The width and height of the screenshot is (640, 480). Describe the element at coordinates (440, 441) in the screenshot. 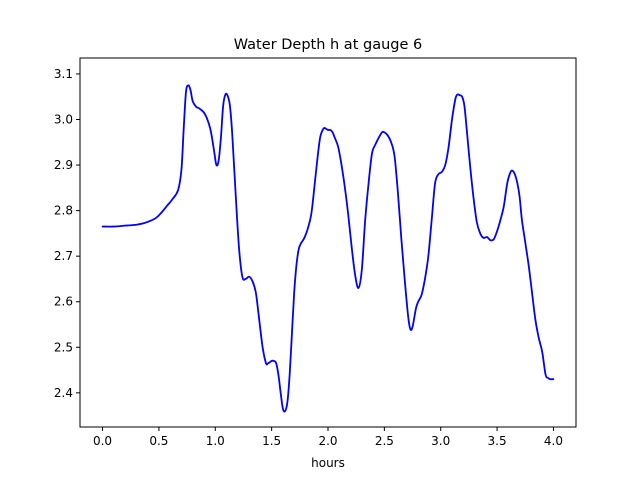

I see `x-tick-label: 3.0` at that location.